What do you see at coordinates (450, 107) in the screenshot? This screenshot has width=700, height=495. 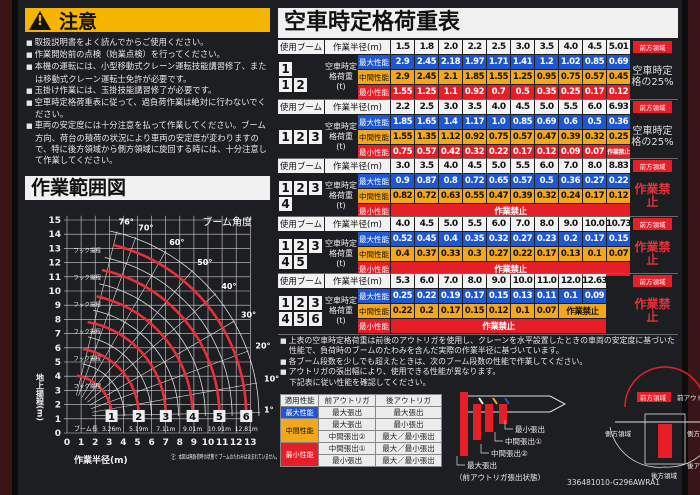 I see `radius-value: 3.0` at bounding box center [450, 107].